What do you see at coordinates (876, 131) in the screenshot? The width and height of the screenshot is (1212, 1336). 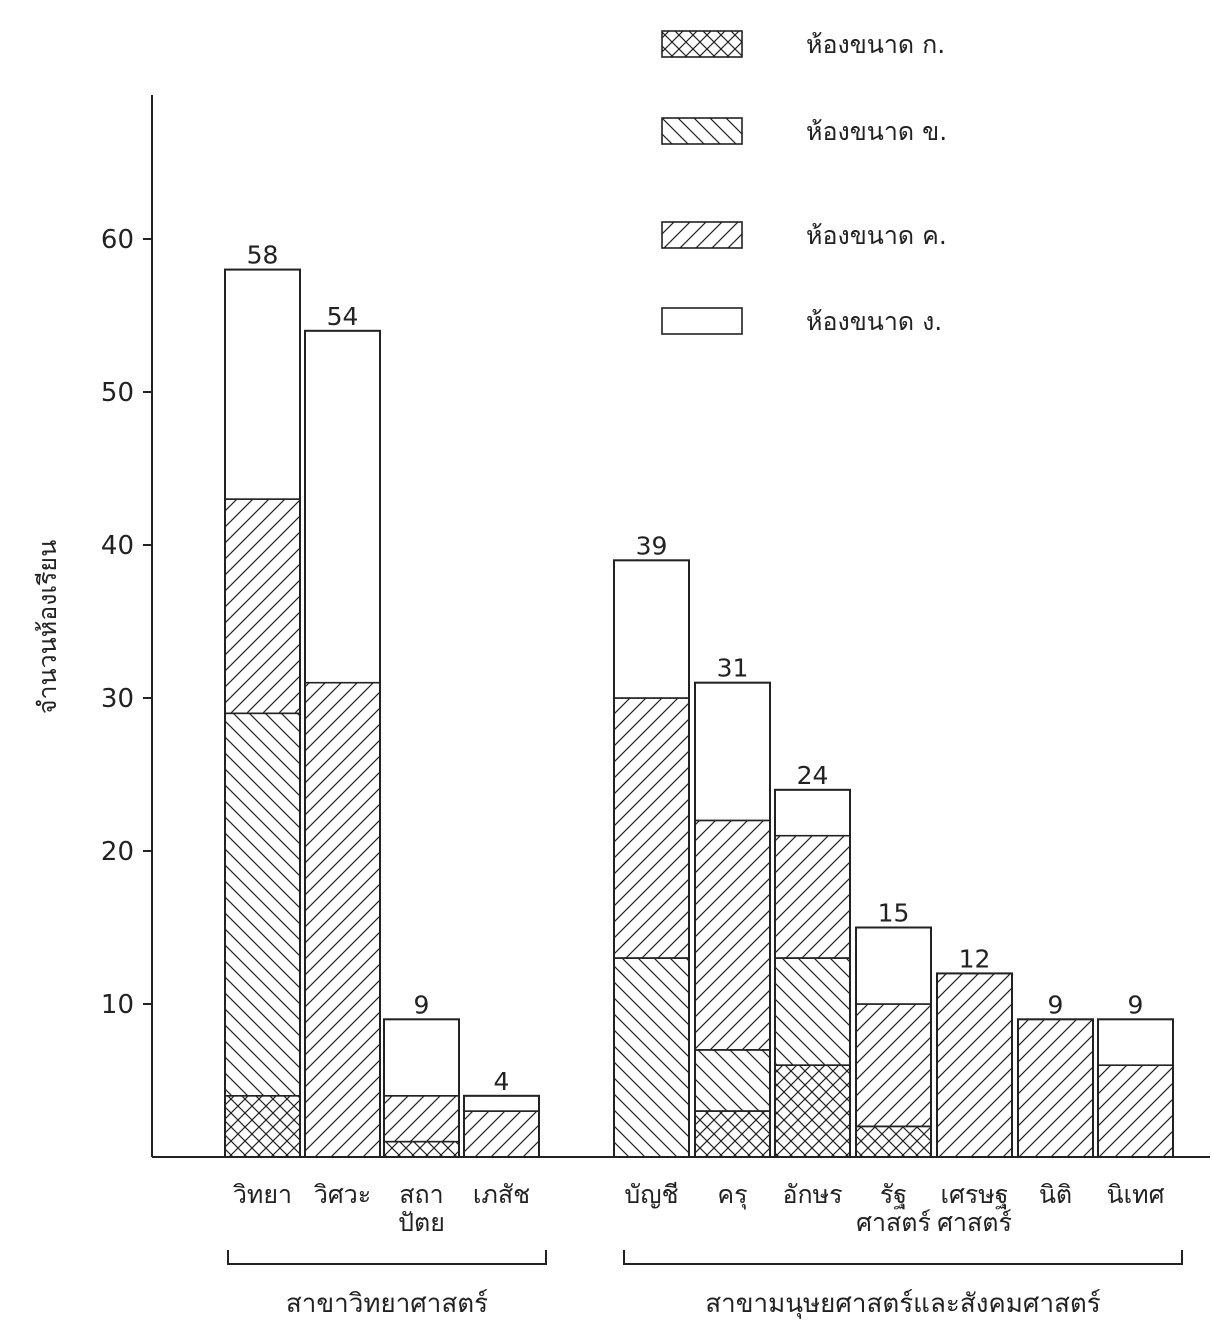 I see `legend-label: ห้องขนาด ข.` at bounding box center [876, 131].